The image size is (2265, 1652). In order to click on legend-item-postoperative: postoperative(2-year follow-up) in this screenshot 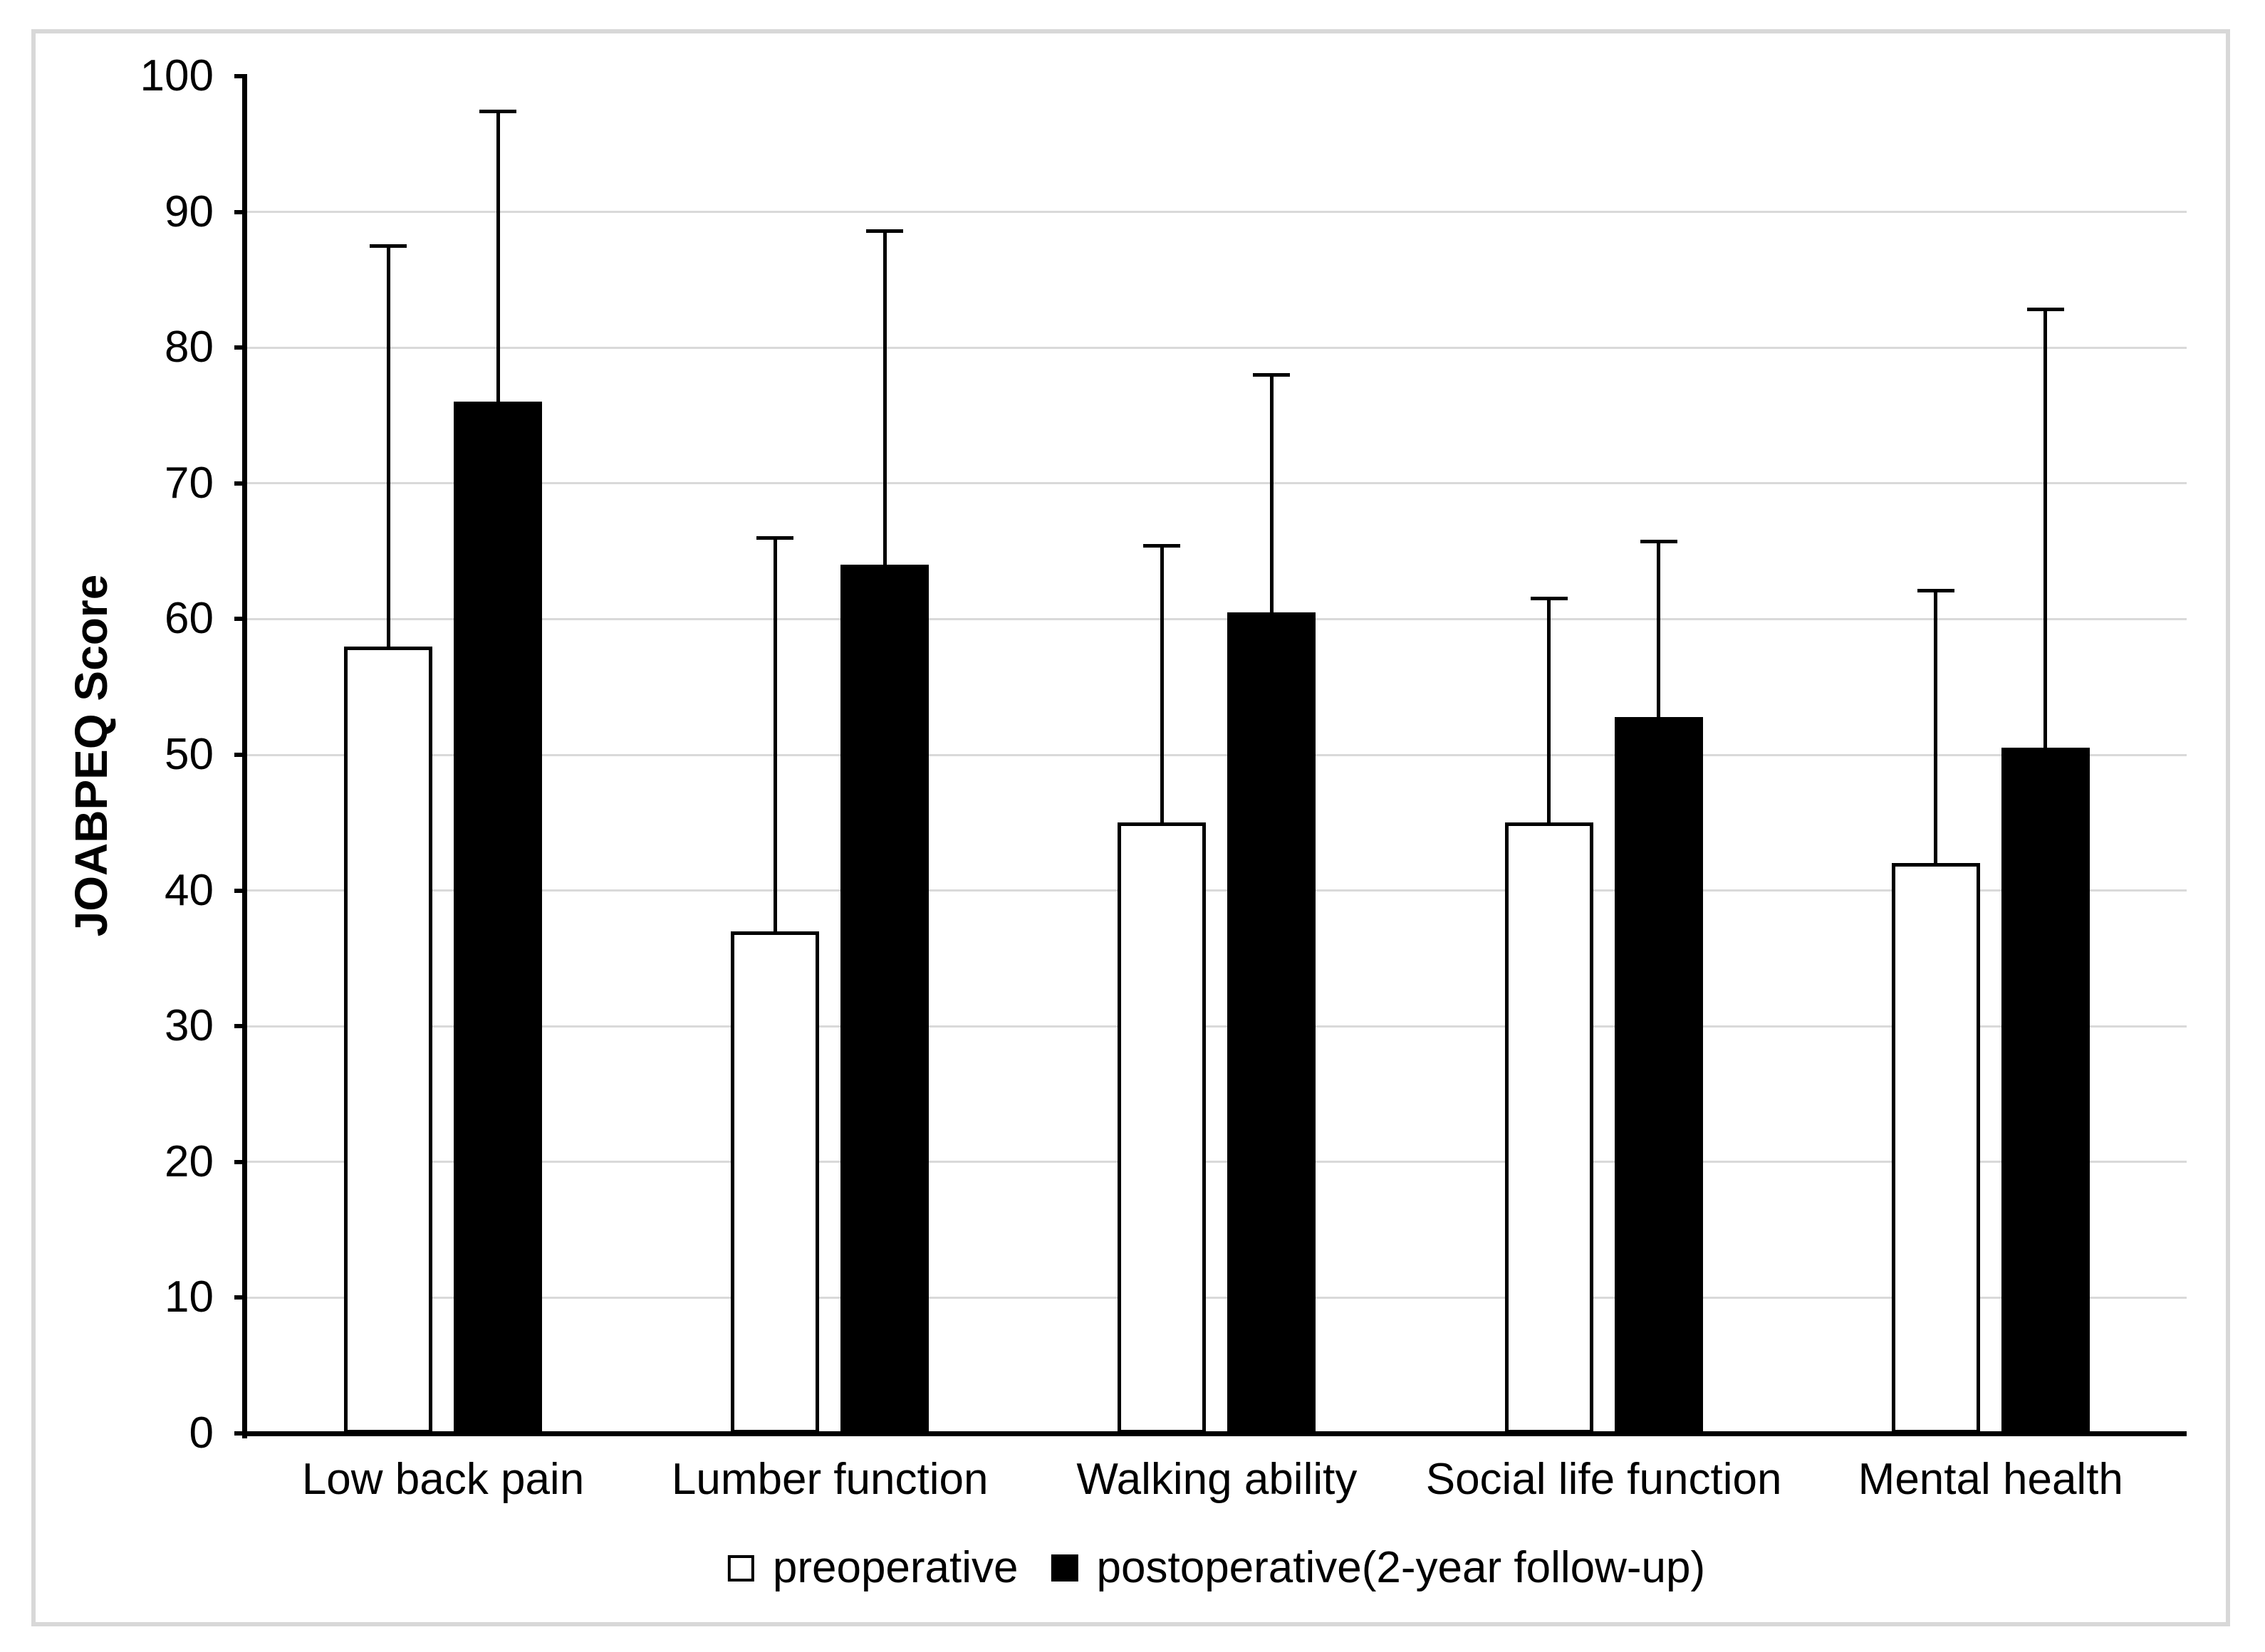, I will do `click(1379, 1568)`.